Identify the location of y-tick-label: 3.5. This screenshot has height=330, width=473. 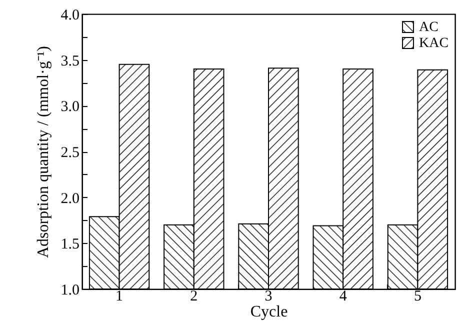
(70, 61).